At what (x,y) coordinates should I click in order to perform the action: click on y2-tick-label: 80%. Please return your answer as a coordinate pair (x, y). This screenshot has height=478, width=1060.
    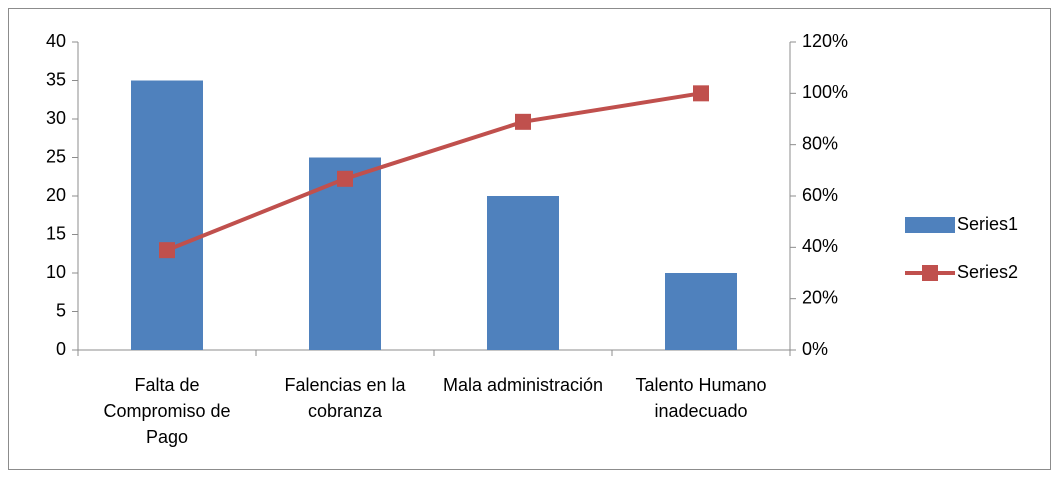
    Looking at the image, I should click on (820, 143).